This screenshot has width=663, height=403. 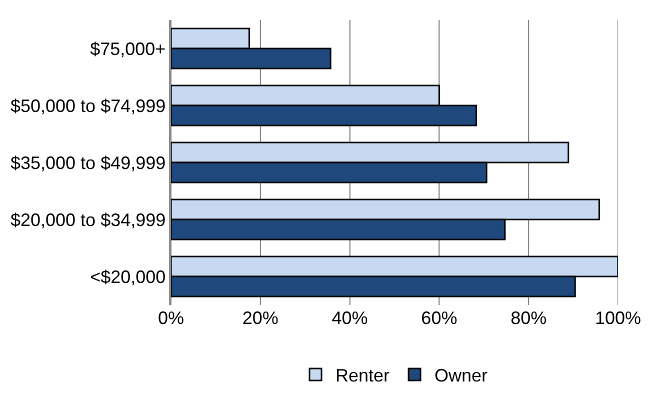 What do you see at coordinates (88, 162) in the screenshot?
I see `y-tick-label: $35,000 to $49,999` at bounding box center [88, 162].